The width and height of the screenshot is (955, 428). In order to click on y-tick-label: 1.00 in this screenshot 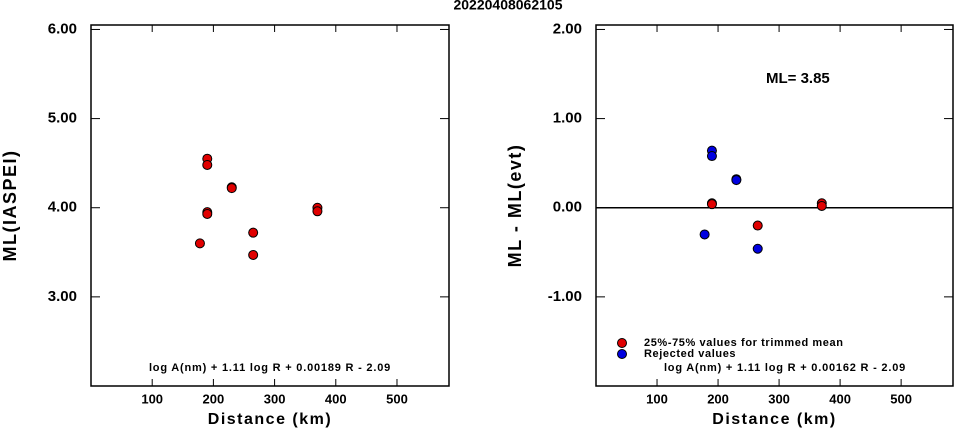, I will do `click(567, 118)`.